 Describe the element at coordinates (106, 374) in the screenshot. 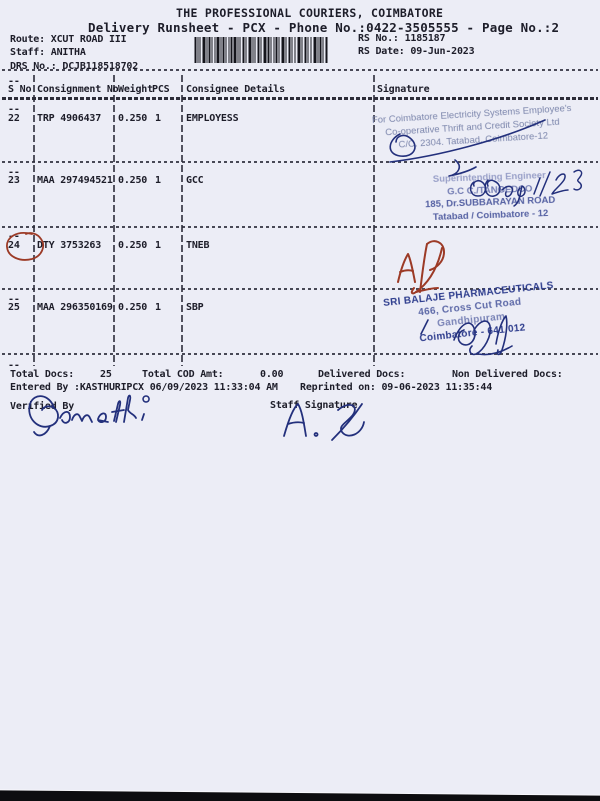

I see `total-docs-value: 25` at that location.